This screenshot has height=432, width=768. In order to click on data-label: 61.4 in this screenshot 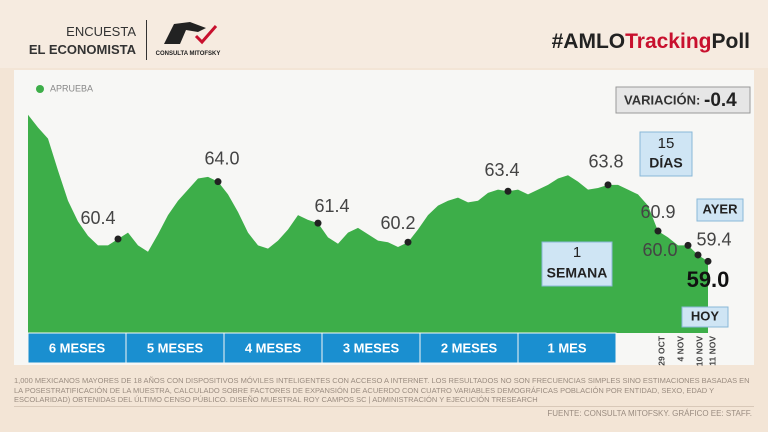, I will do `click(331, 206)`.